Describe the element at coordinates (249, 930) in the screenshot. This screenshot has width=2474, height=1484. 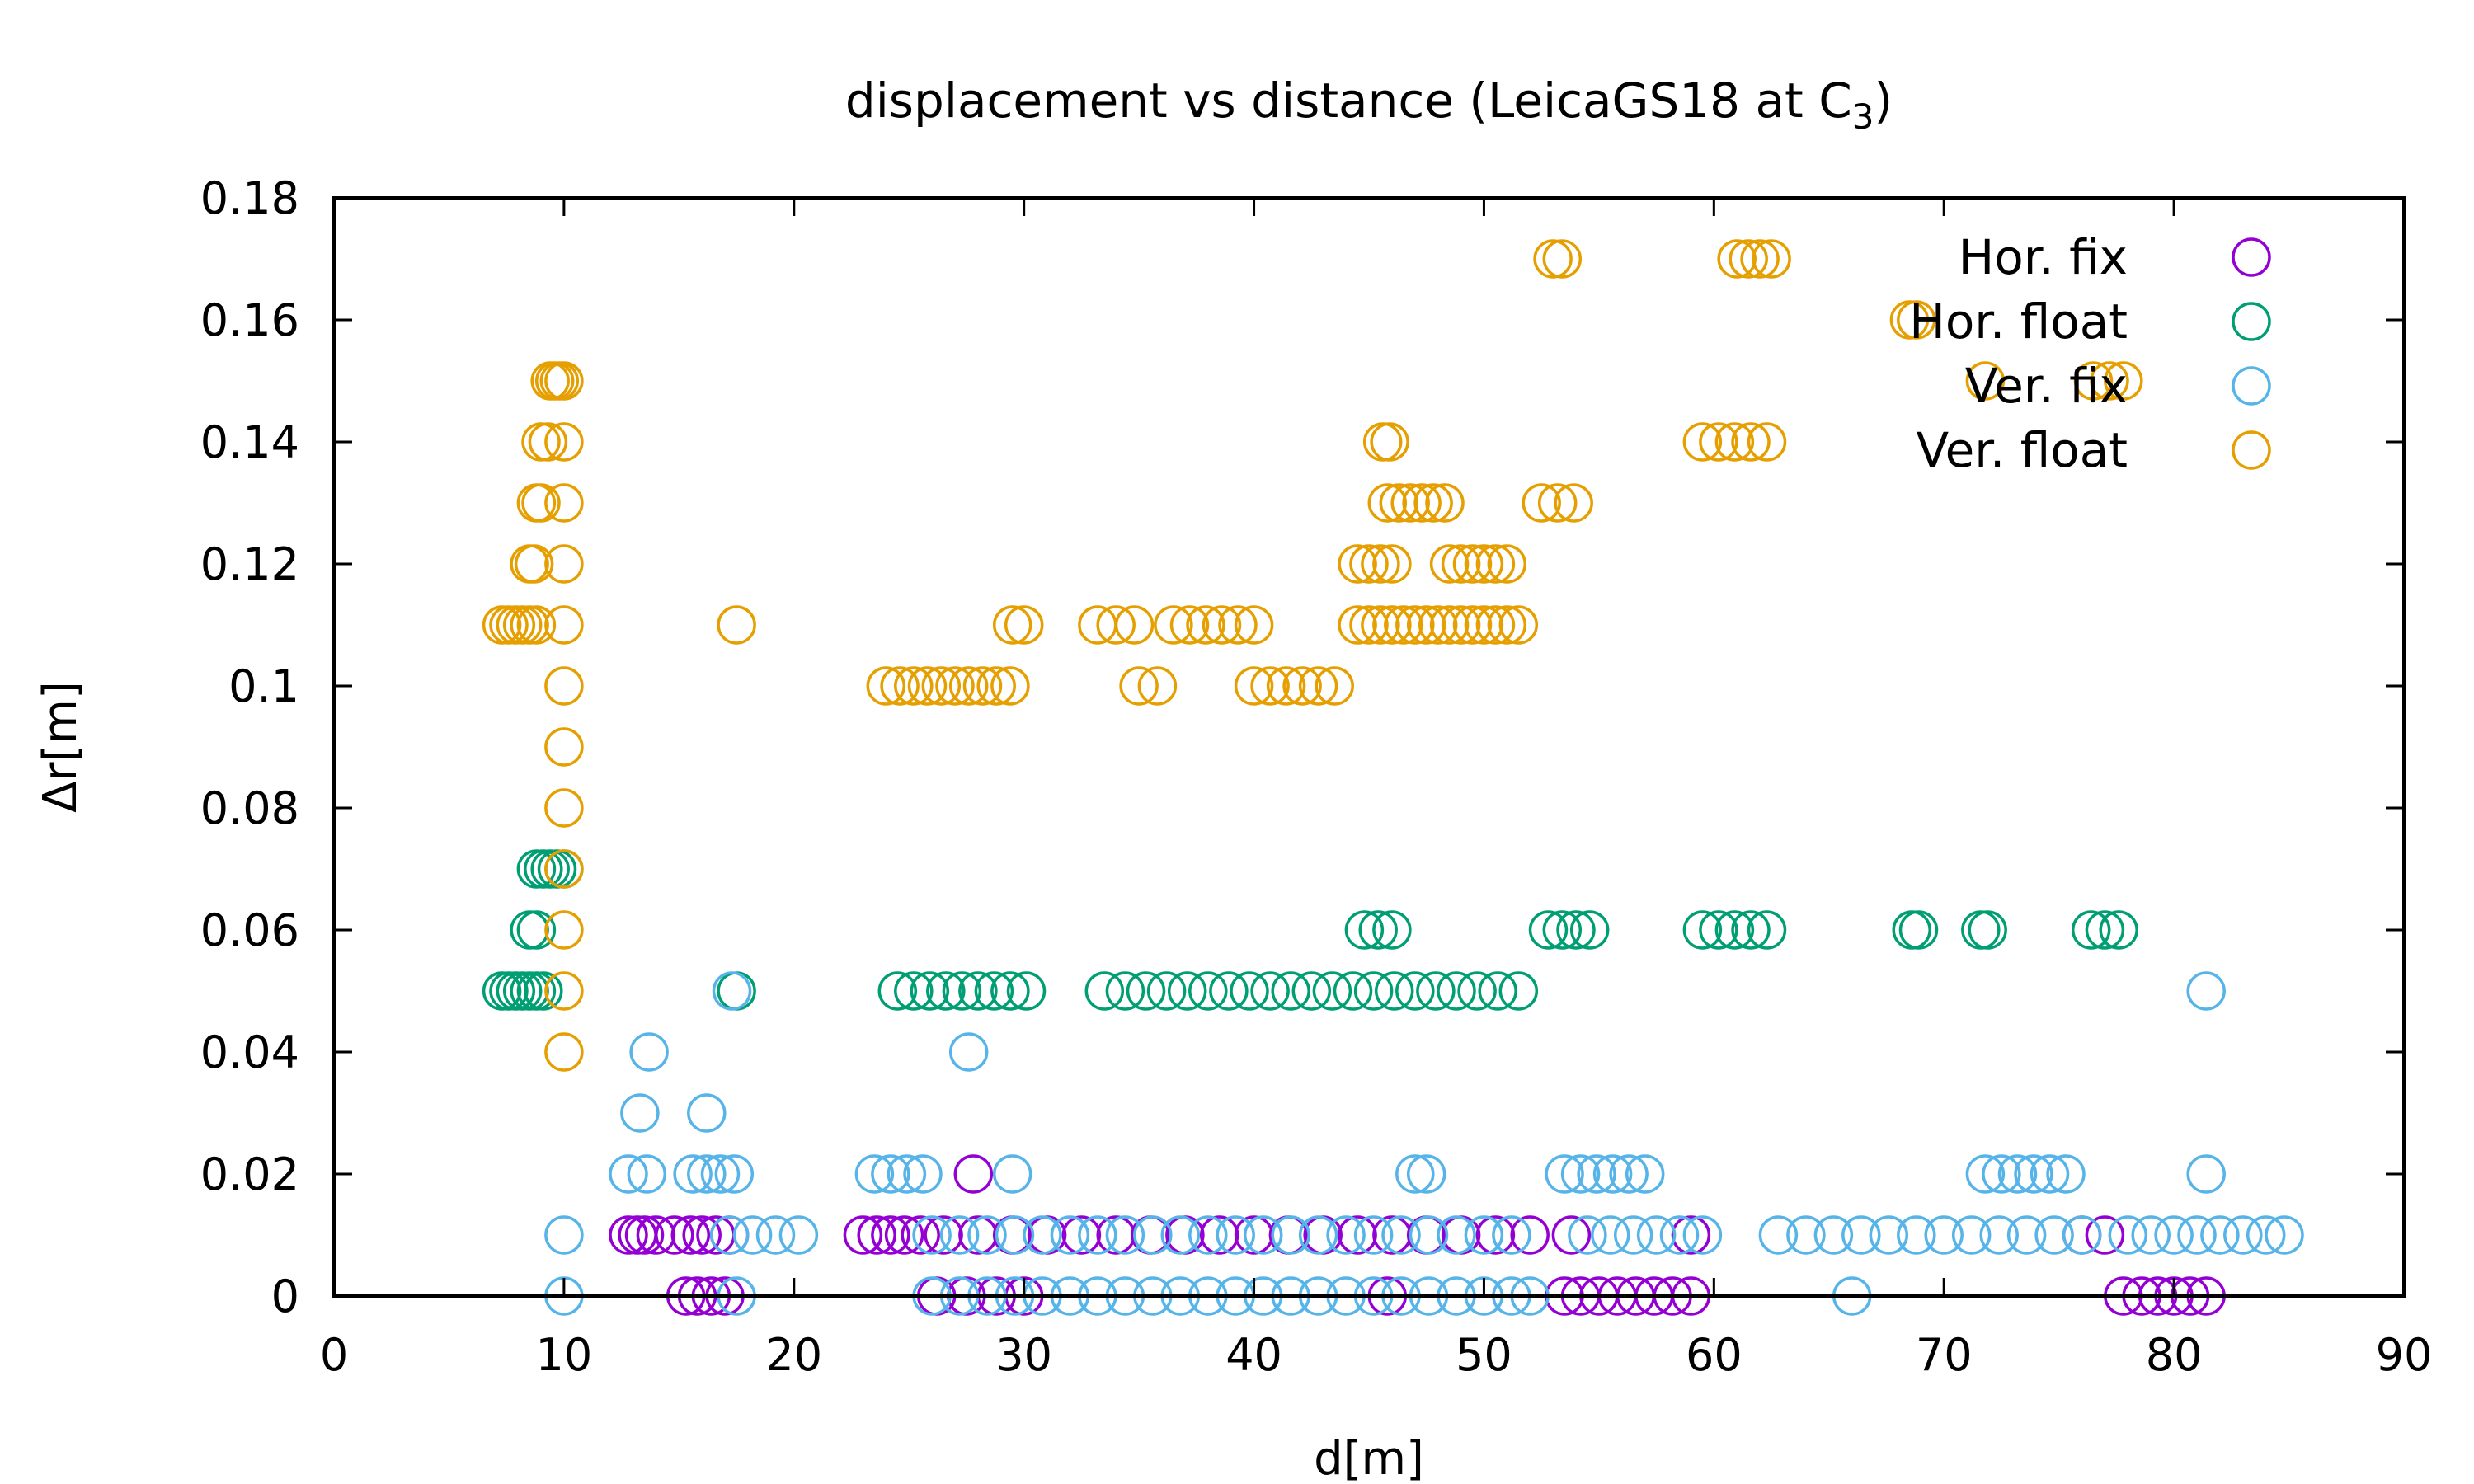
I see `y-tick-label-3: 0.06` at that location.